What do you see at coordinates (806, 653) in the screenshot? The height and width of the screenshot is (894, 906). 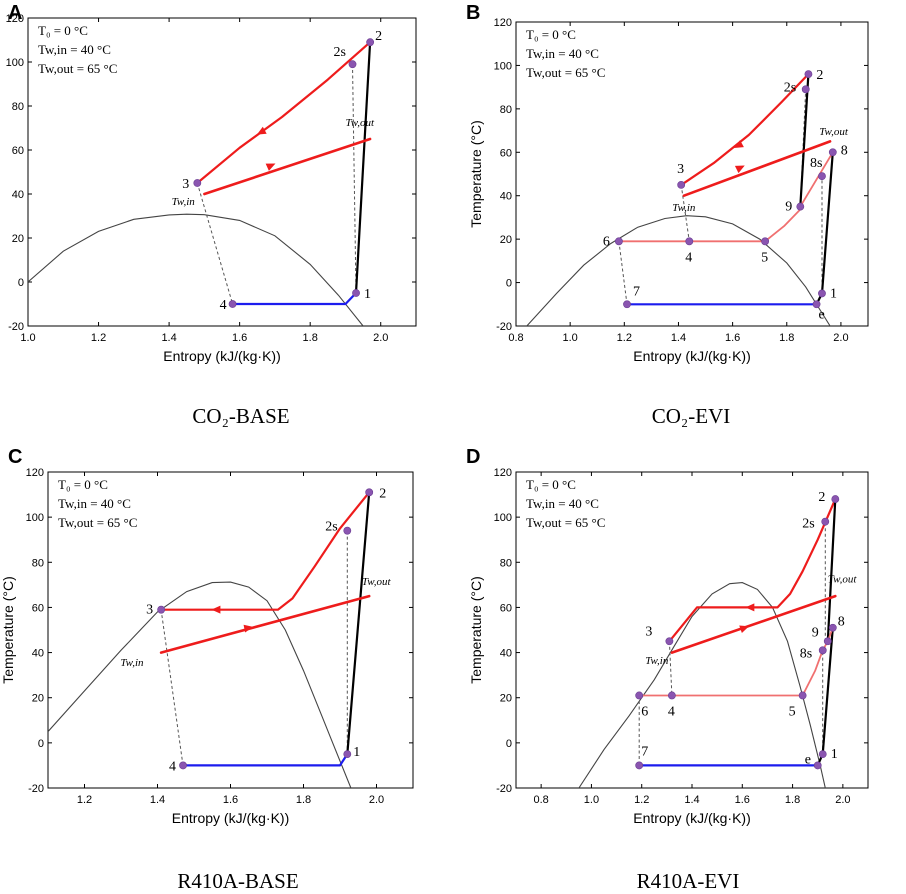 I see `state-point-label: 8s` at bounding box center [806, 653].